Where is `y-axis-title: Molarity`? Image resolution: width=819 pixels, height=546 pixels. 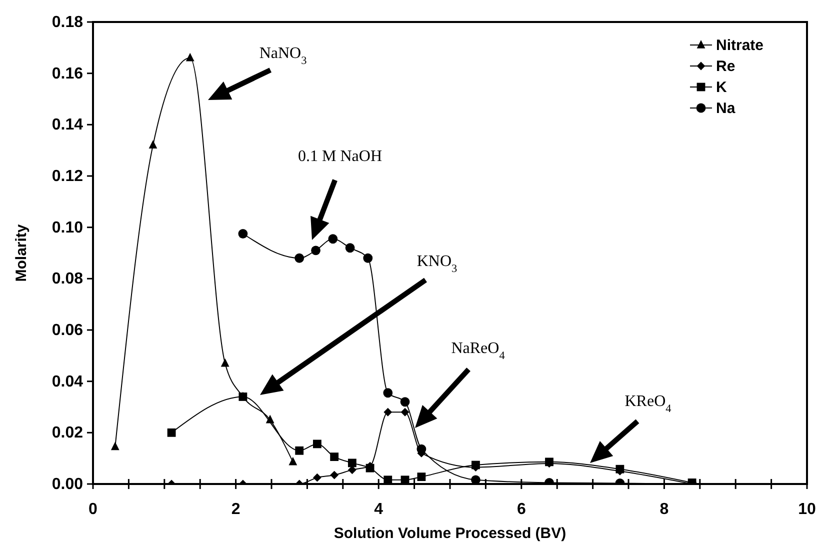
y-axis-title: Molarity is located at coordinates (21, 253).